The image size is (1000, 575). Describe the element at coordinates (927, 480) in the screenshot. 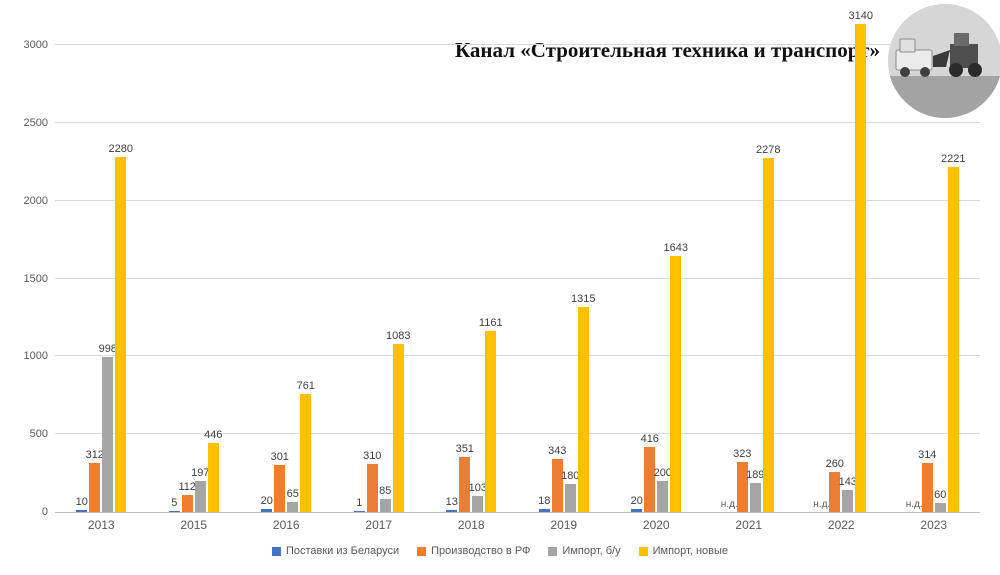

I see `bar: 314` at that location.